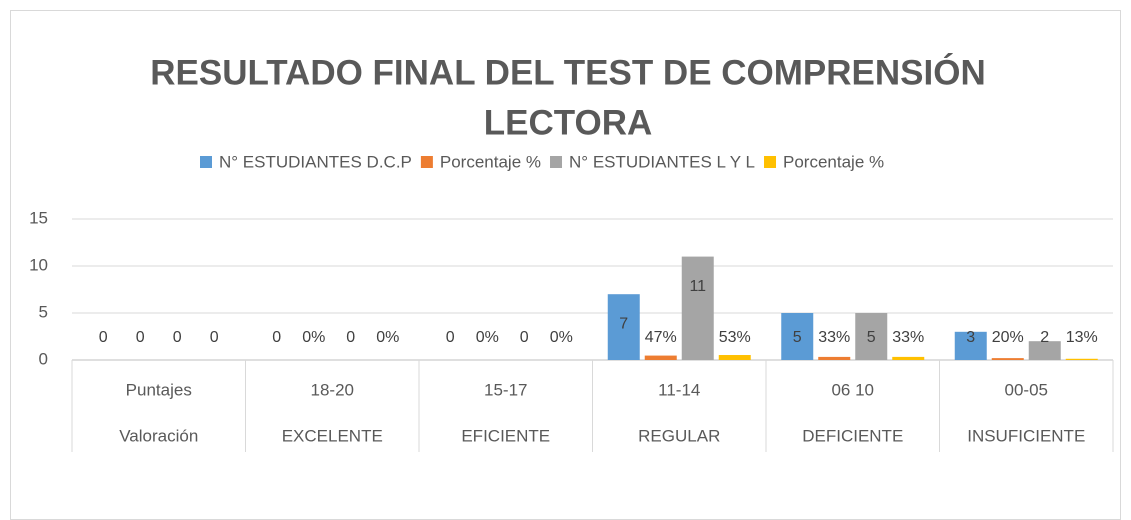 The height and width of the screenshot is (520, 1131). I want to click on x-group-label: REGULAR, so click(679, 435).